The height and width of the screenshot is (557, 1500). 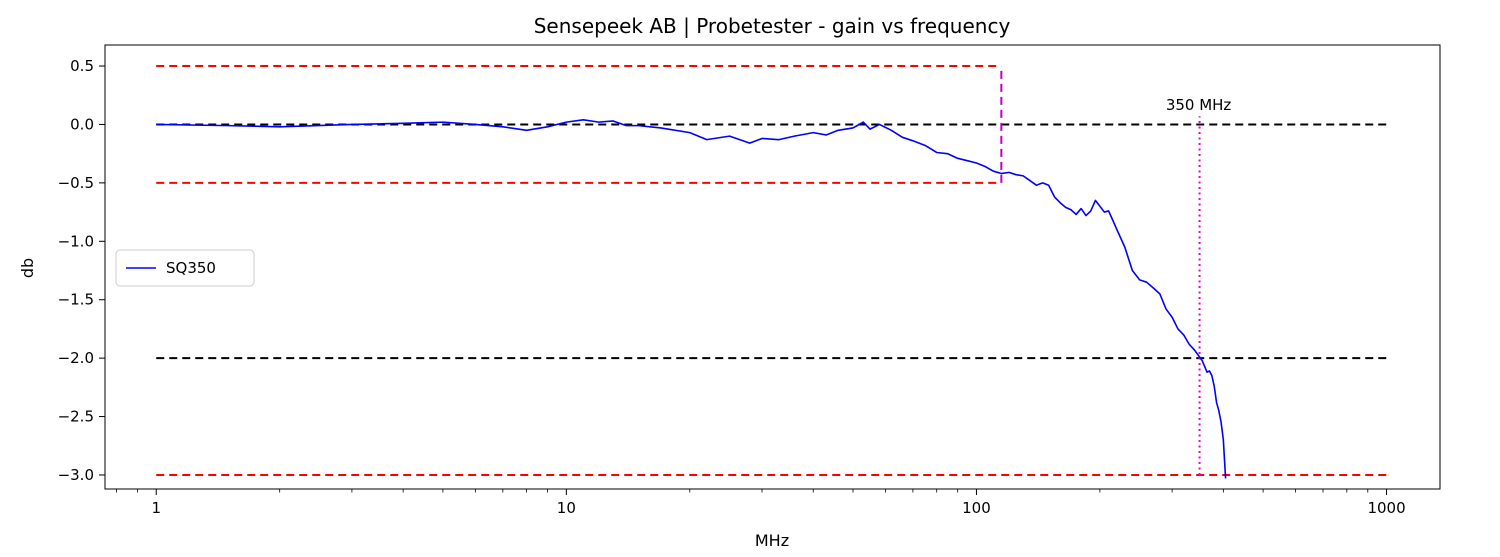 I want to click on x-axis-ticks: 1 10 100 1000, so click(x=761, y=503).